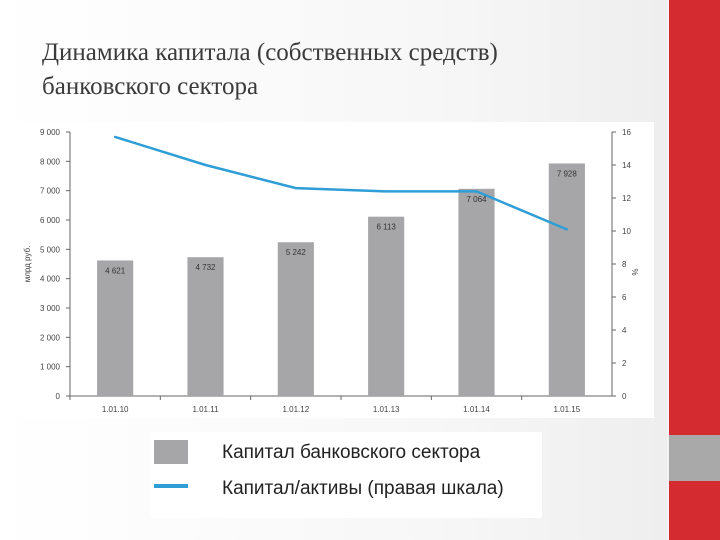 This screenshot has width=720, height=540. What do you see at coordinates (693, 217) in the screenshot?
I see `side-bar-red-top` at bounding box center [693, 217].